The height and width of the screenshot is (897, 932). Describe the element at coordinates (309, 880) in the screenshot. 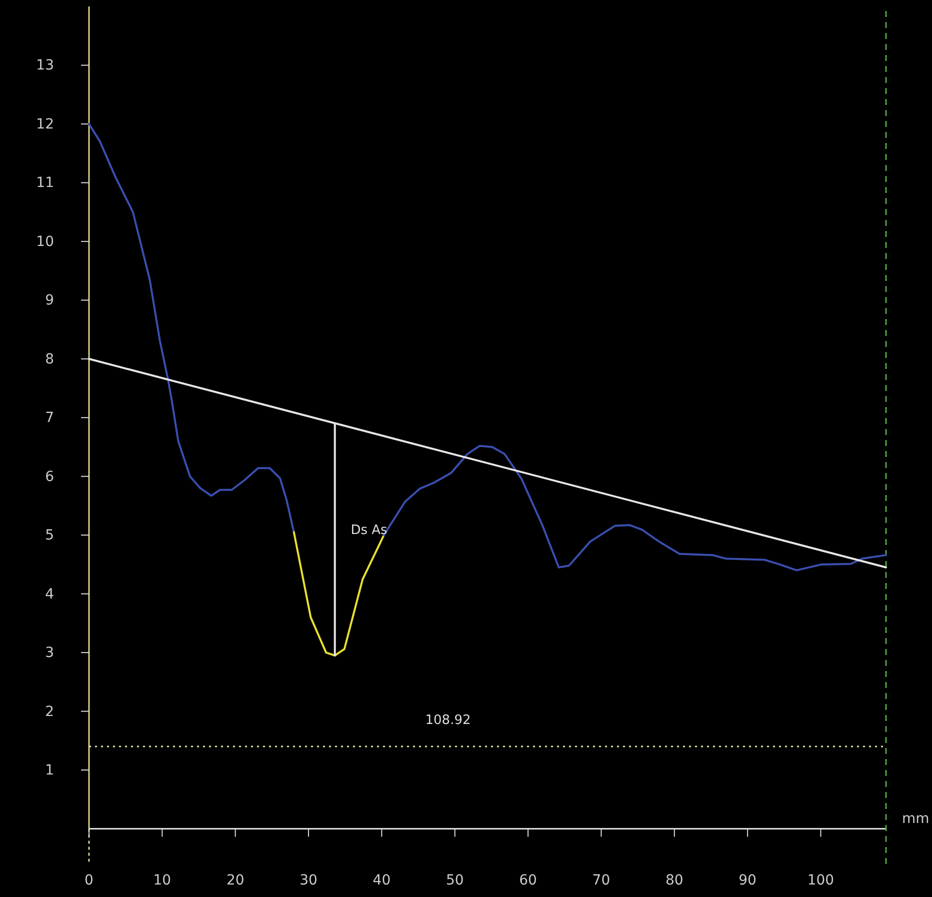

I see `x-tick-label: 30` at that location.